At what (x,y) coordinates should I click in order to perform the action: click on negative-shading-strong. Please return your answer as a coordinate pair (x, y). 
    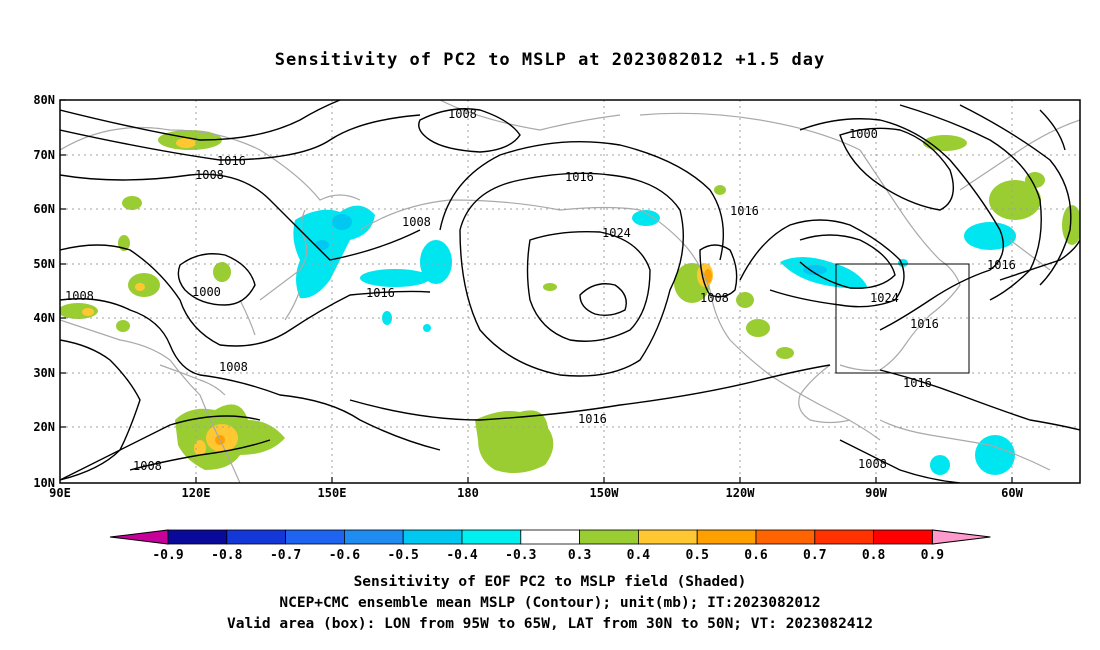
    Looking at the image, I should click on (571, 244).